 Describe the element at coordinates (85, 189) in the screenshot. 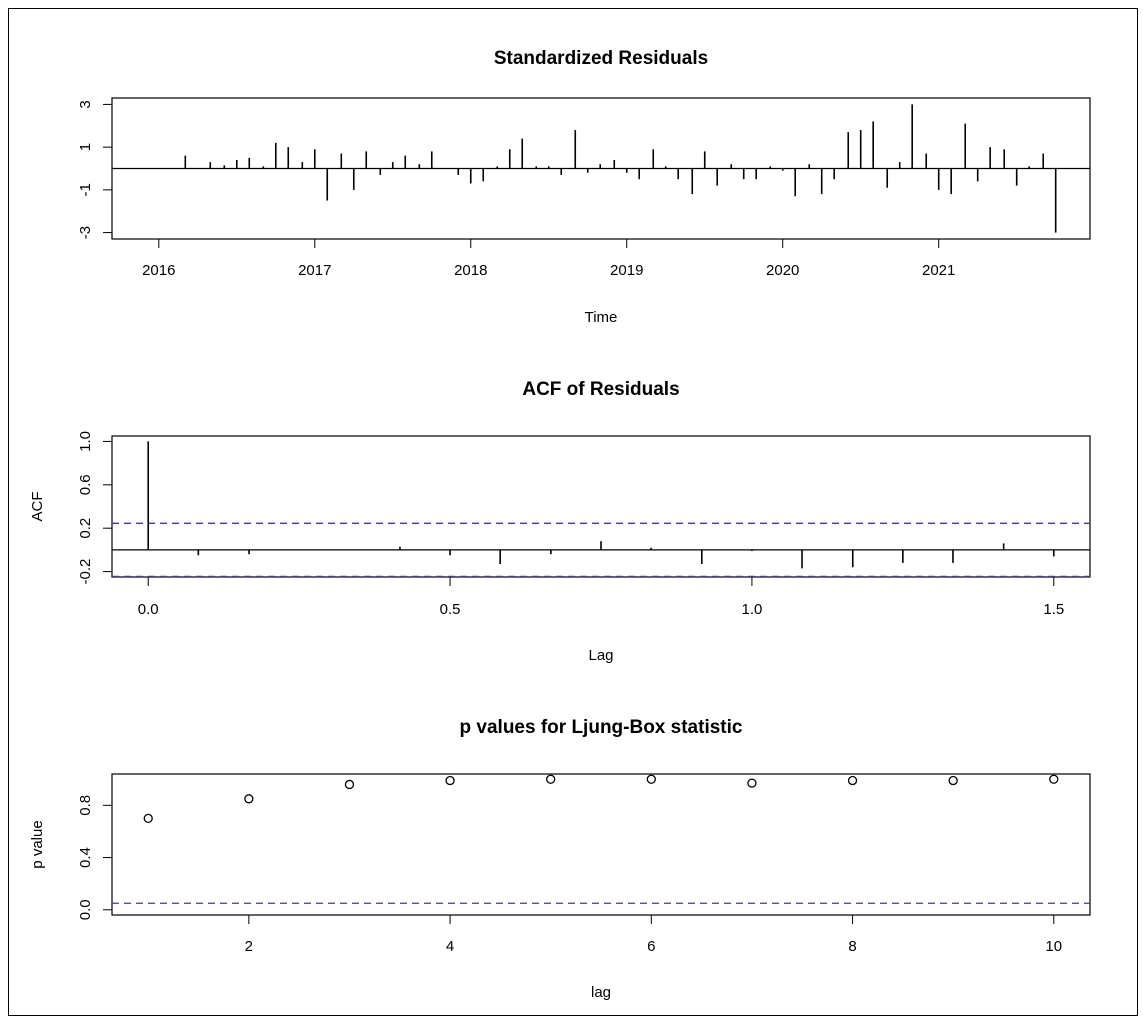

I see `y-tick-label: -1` at that location.